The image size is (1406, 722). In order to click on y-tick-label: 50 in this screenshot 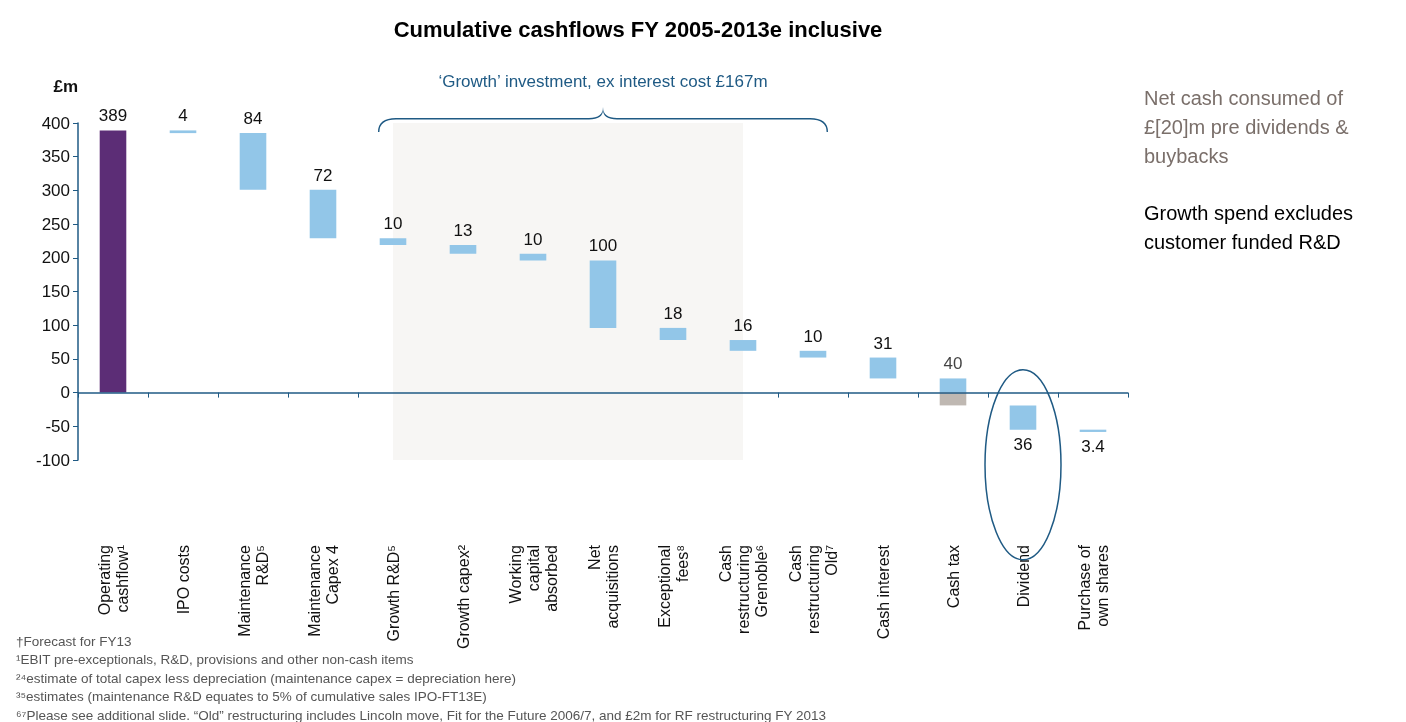, I will do `click(60, 359)`.